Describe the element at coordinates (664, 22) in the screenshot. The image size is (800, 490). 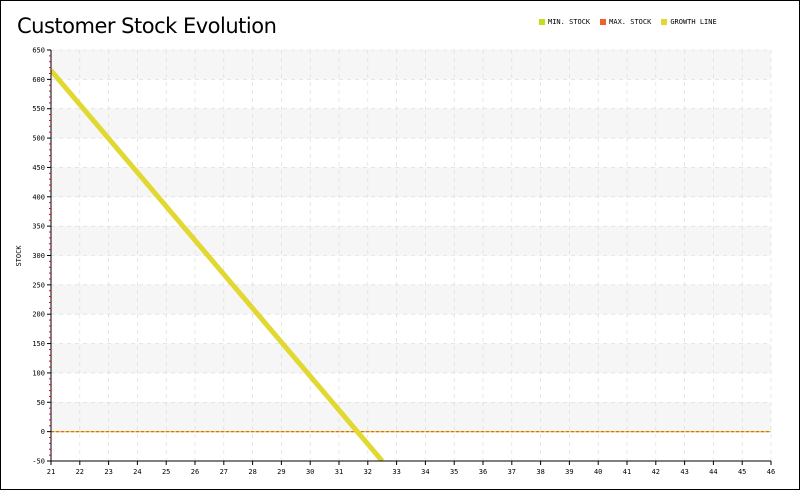
I see `legend-swatch-growth-line` at that location.